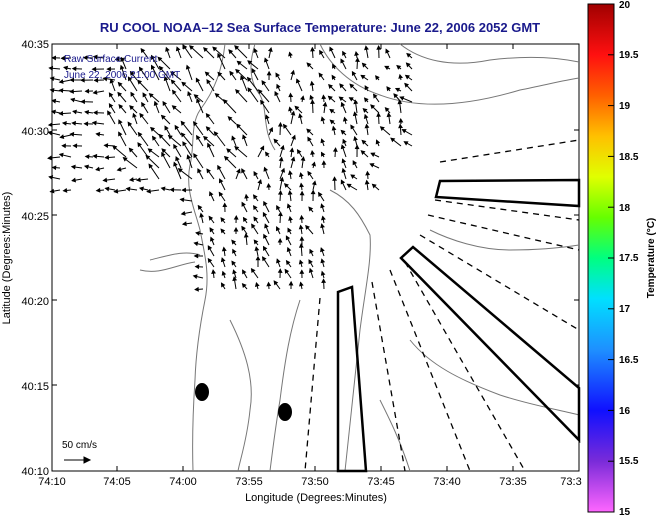 Image resolution: width=660 pixels, height=518 pixels. What do you see at coordinates (625, 411) in the screenshot?
I see `colorbar-tick-label: 16` at bounding box center [625, 411].